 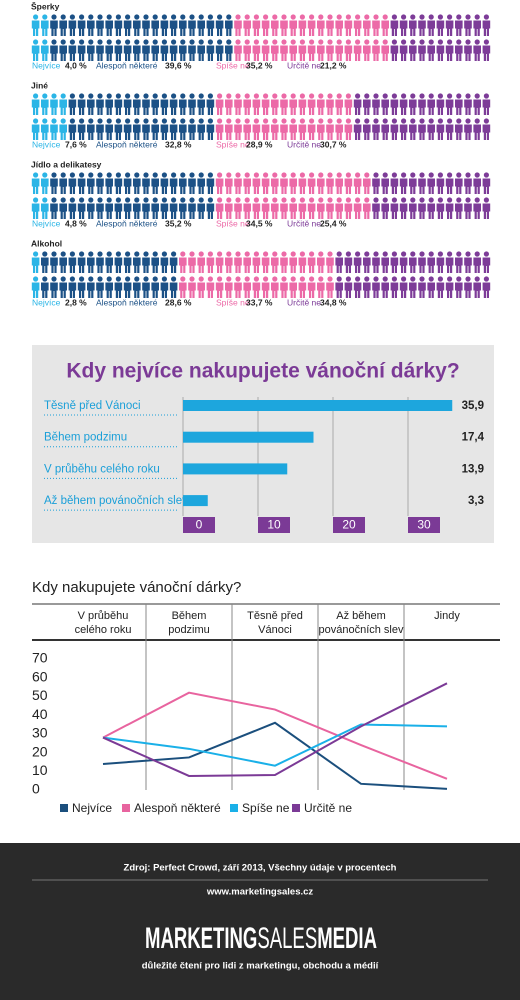 What do you see at coordinates (195, 501) in the screenshot?
I see `bar` at bounding box center [195, 501].